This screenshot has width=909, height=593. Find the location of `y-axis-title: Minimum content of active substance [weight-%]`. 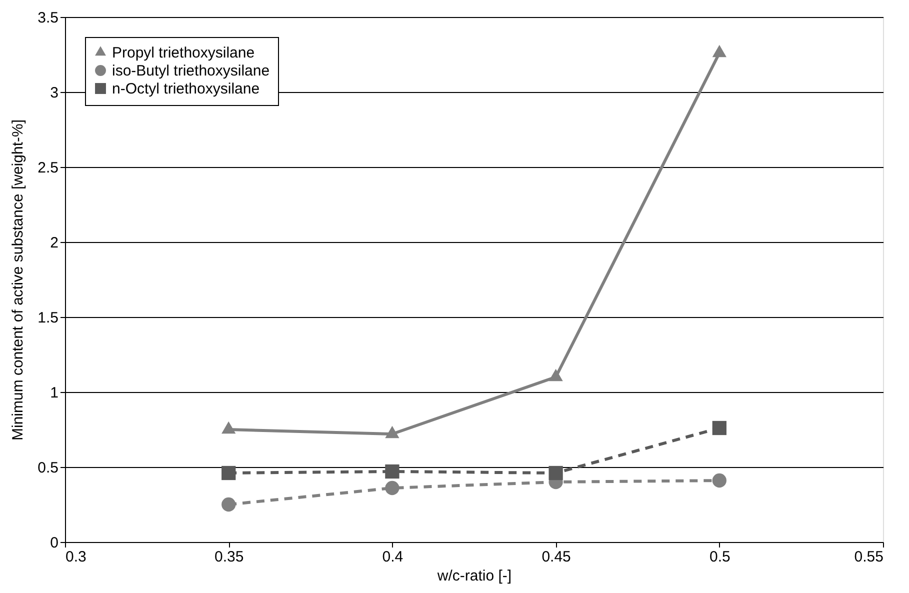

y-axis-title: Minimum content of active substance [weight-%] is located at coordinates (18, 280).